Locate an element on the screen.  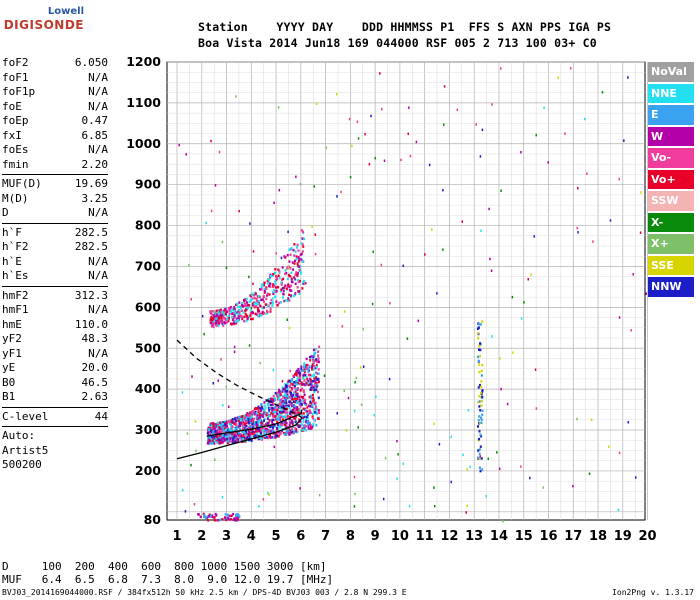
x-tick-label: 8 is located at coordinates (350, 536).